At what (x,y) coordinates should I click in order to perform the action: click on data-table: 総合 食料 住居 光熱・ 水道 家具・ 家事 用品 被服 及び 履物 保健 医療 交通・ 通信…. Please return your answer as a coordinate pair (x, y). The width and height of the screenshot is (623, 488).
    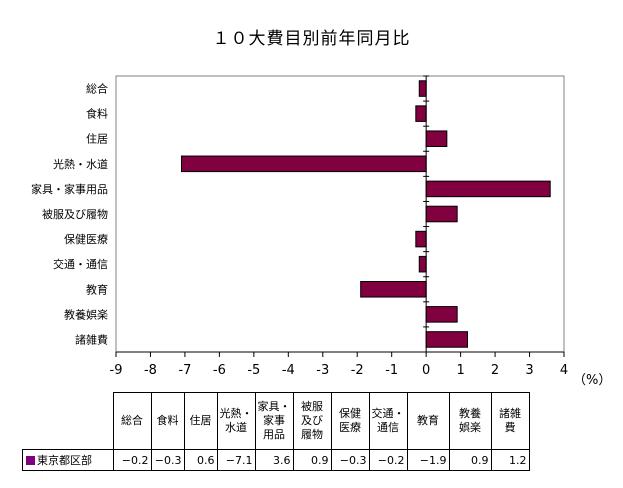
    Looking at the image, I should click on (276, 431).